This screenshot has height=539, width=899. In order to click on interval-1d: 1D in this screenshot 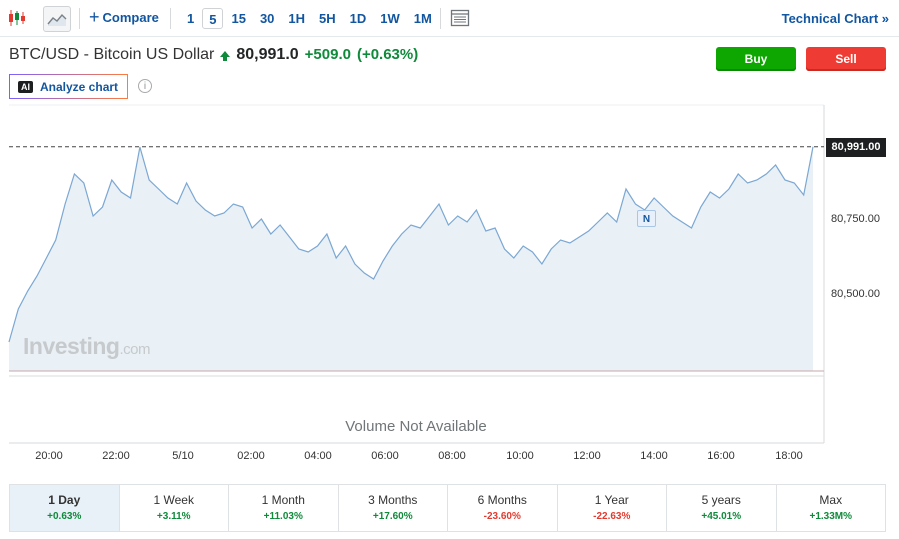, I will do `click(358, 18)`.